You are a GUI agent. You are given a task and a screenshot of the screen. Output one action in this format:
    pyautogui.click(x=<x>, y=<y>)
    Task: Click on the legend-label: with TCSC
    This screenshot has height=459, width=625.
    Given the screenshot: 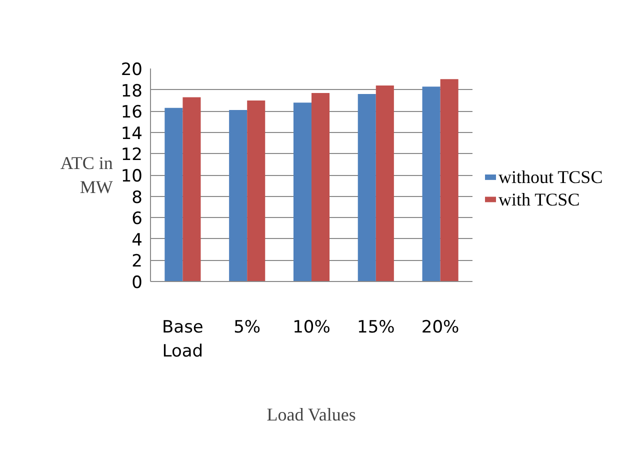 What is the action you would take?
    pyautogui.click(x=539, y=199)
    